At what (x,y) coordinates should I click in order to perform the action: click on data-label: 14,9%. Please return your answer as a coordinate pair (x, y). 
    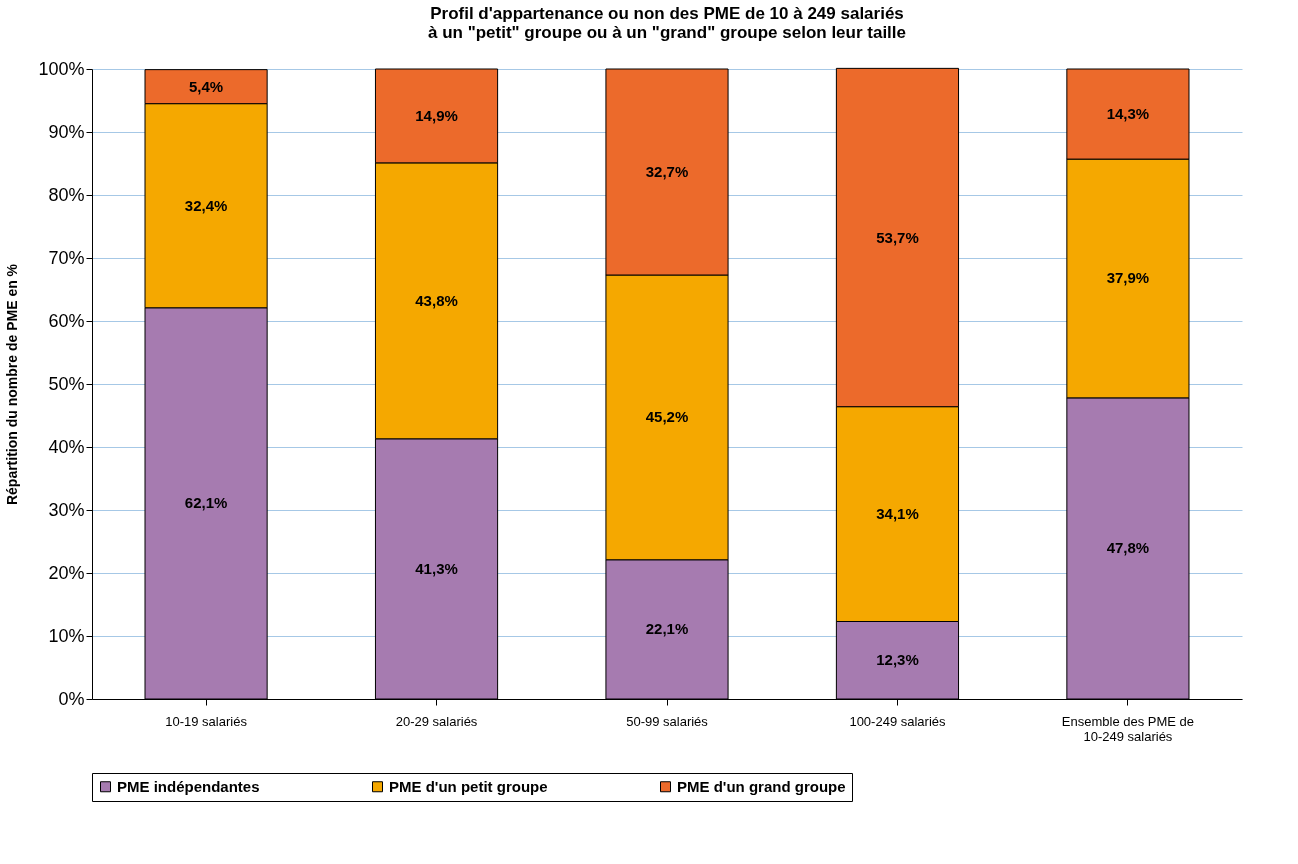
    Looking at the image, I should click on (436, 115).